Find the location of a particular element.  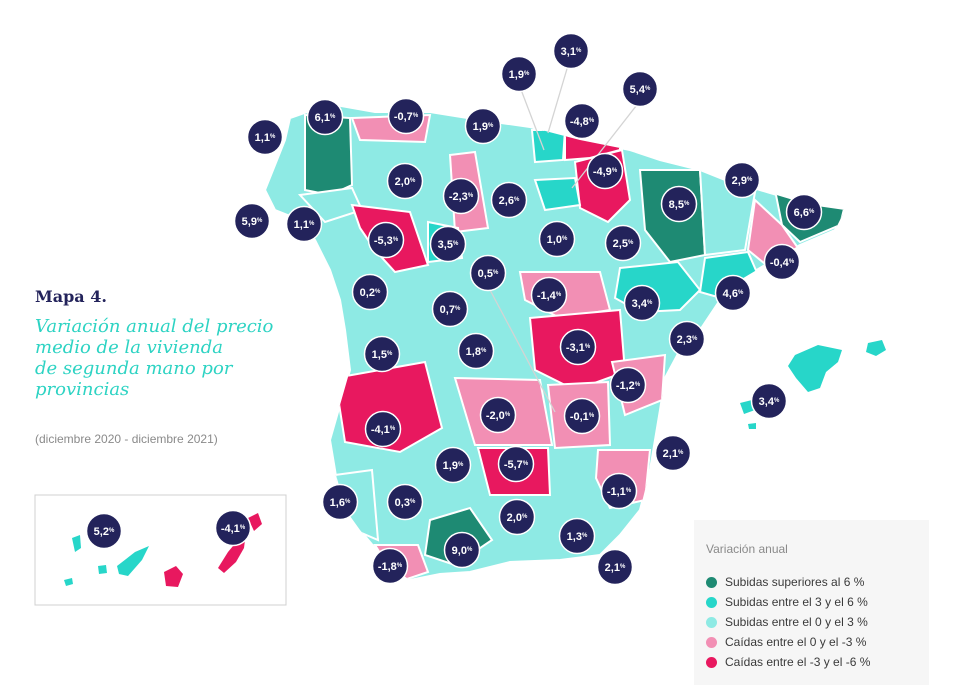

value-badge: 3,5% is located at coordinates (448, 244).